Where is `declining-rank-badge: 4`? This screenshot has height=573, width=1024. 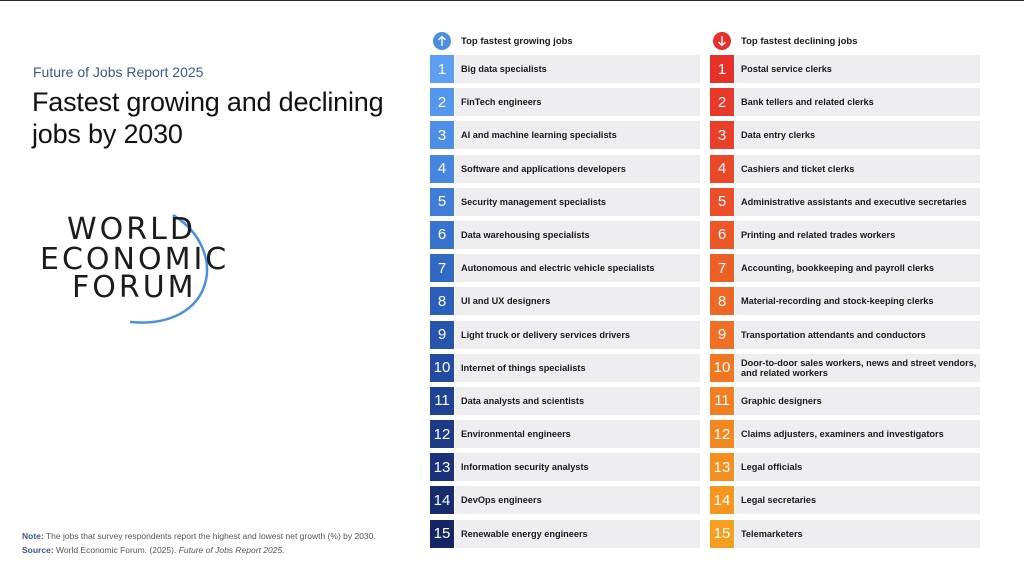
declining-rank-badge: 4 is located at coordinates (722, 168).